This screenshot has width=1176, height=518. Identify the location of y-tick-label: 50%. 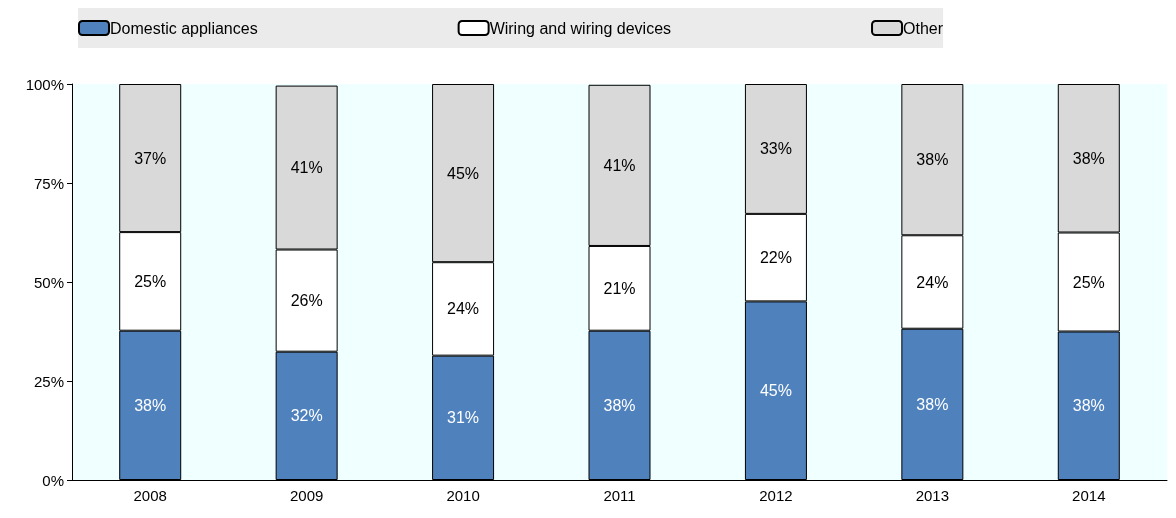
(48, 282).